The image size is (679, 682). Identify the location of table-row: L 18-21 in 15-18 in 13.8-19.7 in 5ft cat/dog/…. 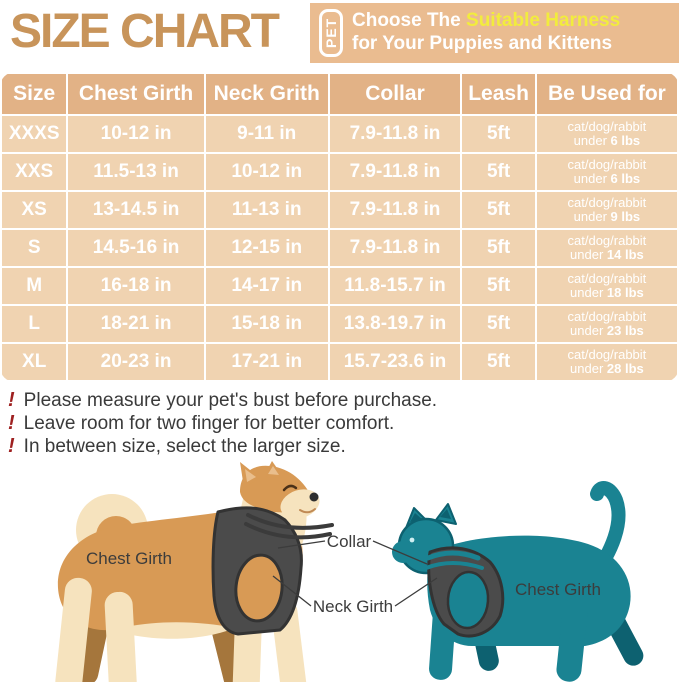
(339, 324).